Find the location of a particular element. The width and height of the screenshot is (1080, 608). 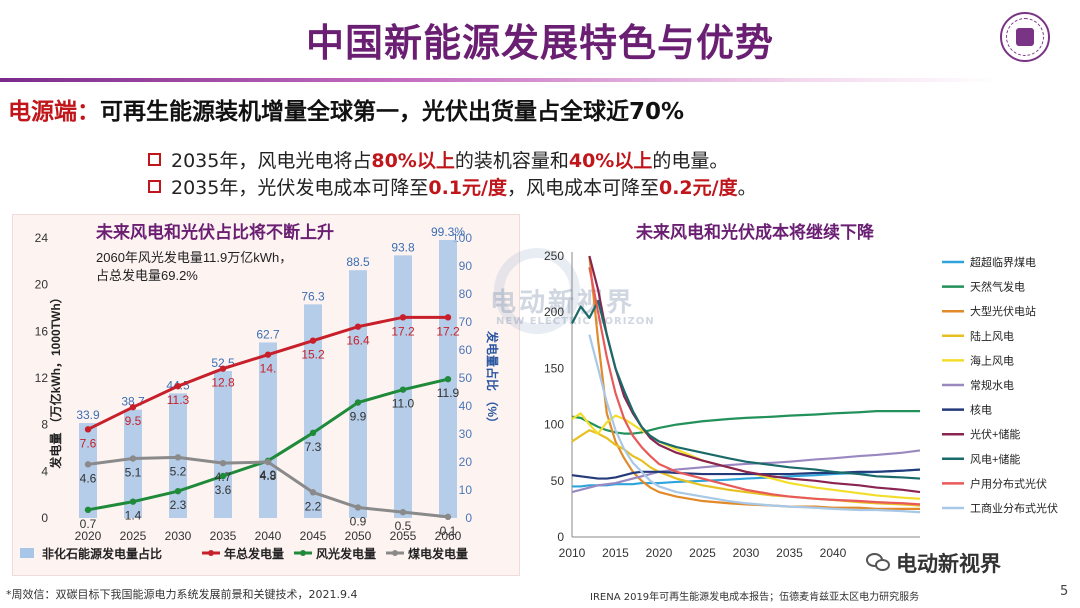

left-footnote: *周效信：双碳目标下我国能源电力系统发展前景和关键技术，2021.9.4 is located at coordinates (182, 594).